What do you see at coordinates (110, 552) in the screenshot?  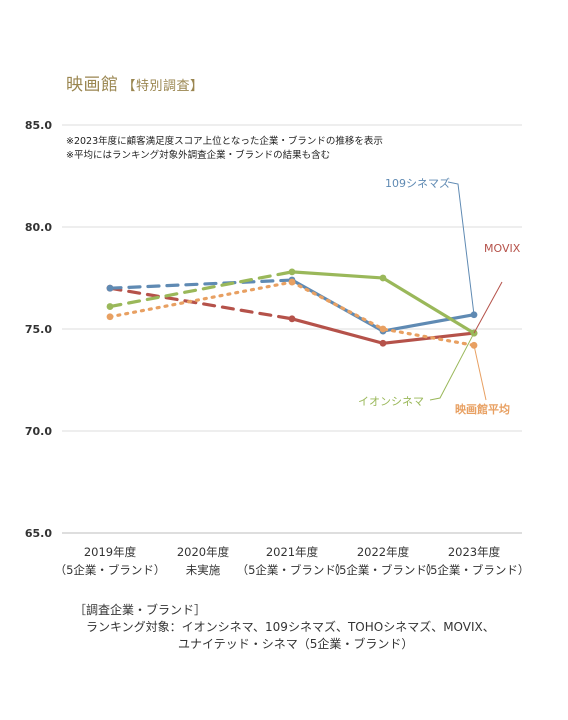 I see `x-tick-label: 2019年度` at bounding box center [110, 552].